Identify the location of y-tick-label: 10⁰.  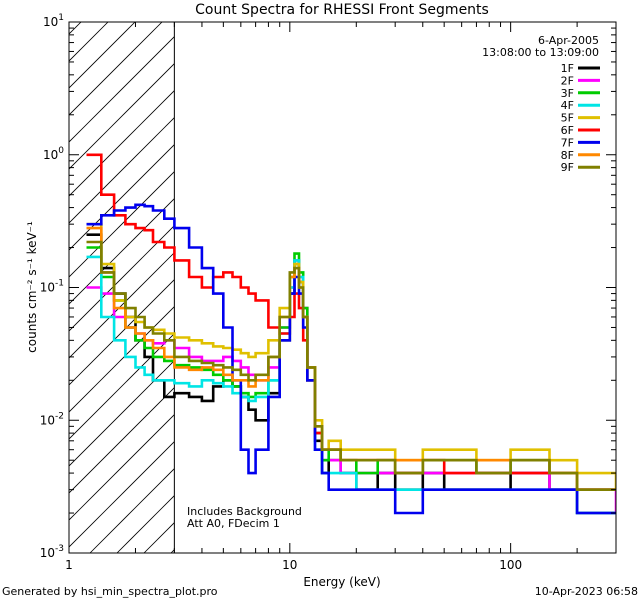
(53, 154).